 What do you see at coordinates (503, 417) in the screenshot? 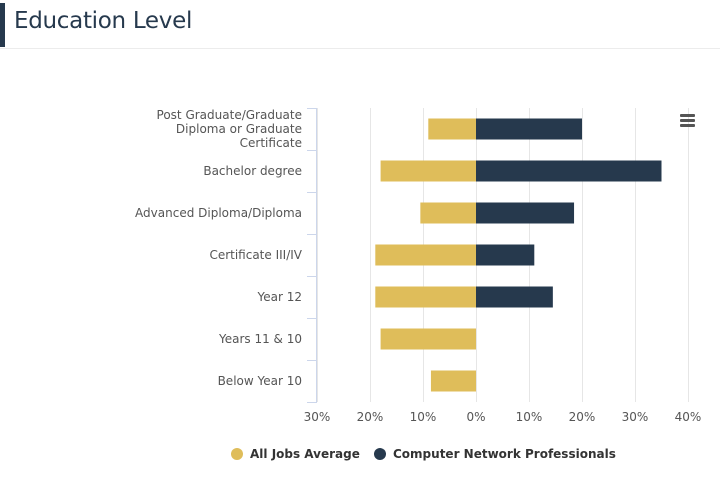
I see `x-tick-labels: 30% 20% 10% 0% 10% 20% 30% 40%` at bounding box center [503, 417].